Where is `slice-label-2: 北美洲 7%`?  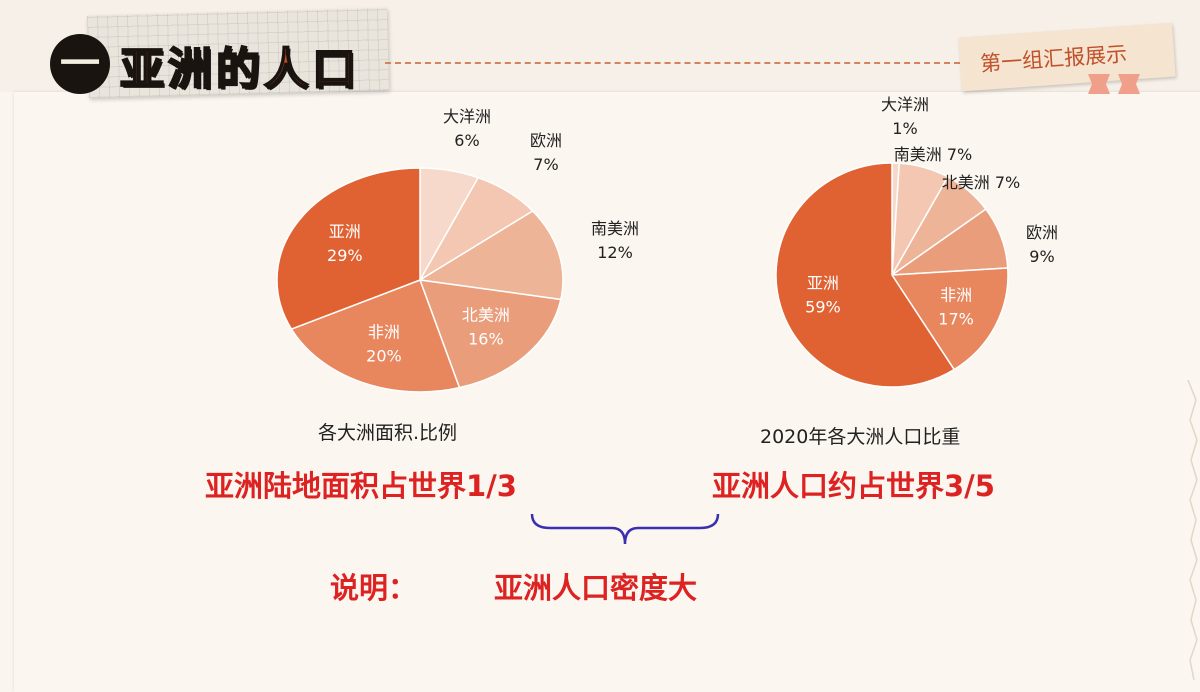
slice-label-2: 北美洲 7% is located at coordinates (981, 182).